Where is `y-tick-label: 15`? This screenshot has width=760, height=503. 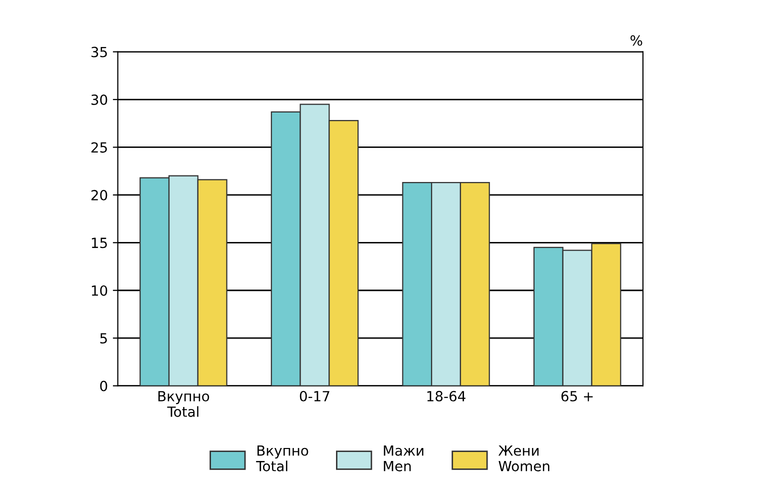
y-tick-label: 15 is located at coordinates (99, 243).